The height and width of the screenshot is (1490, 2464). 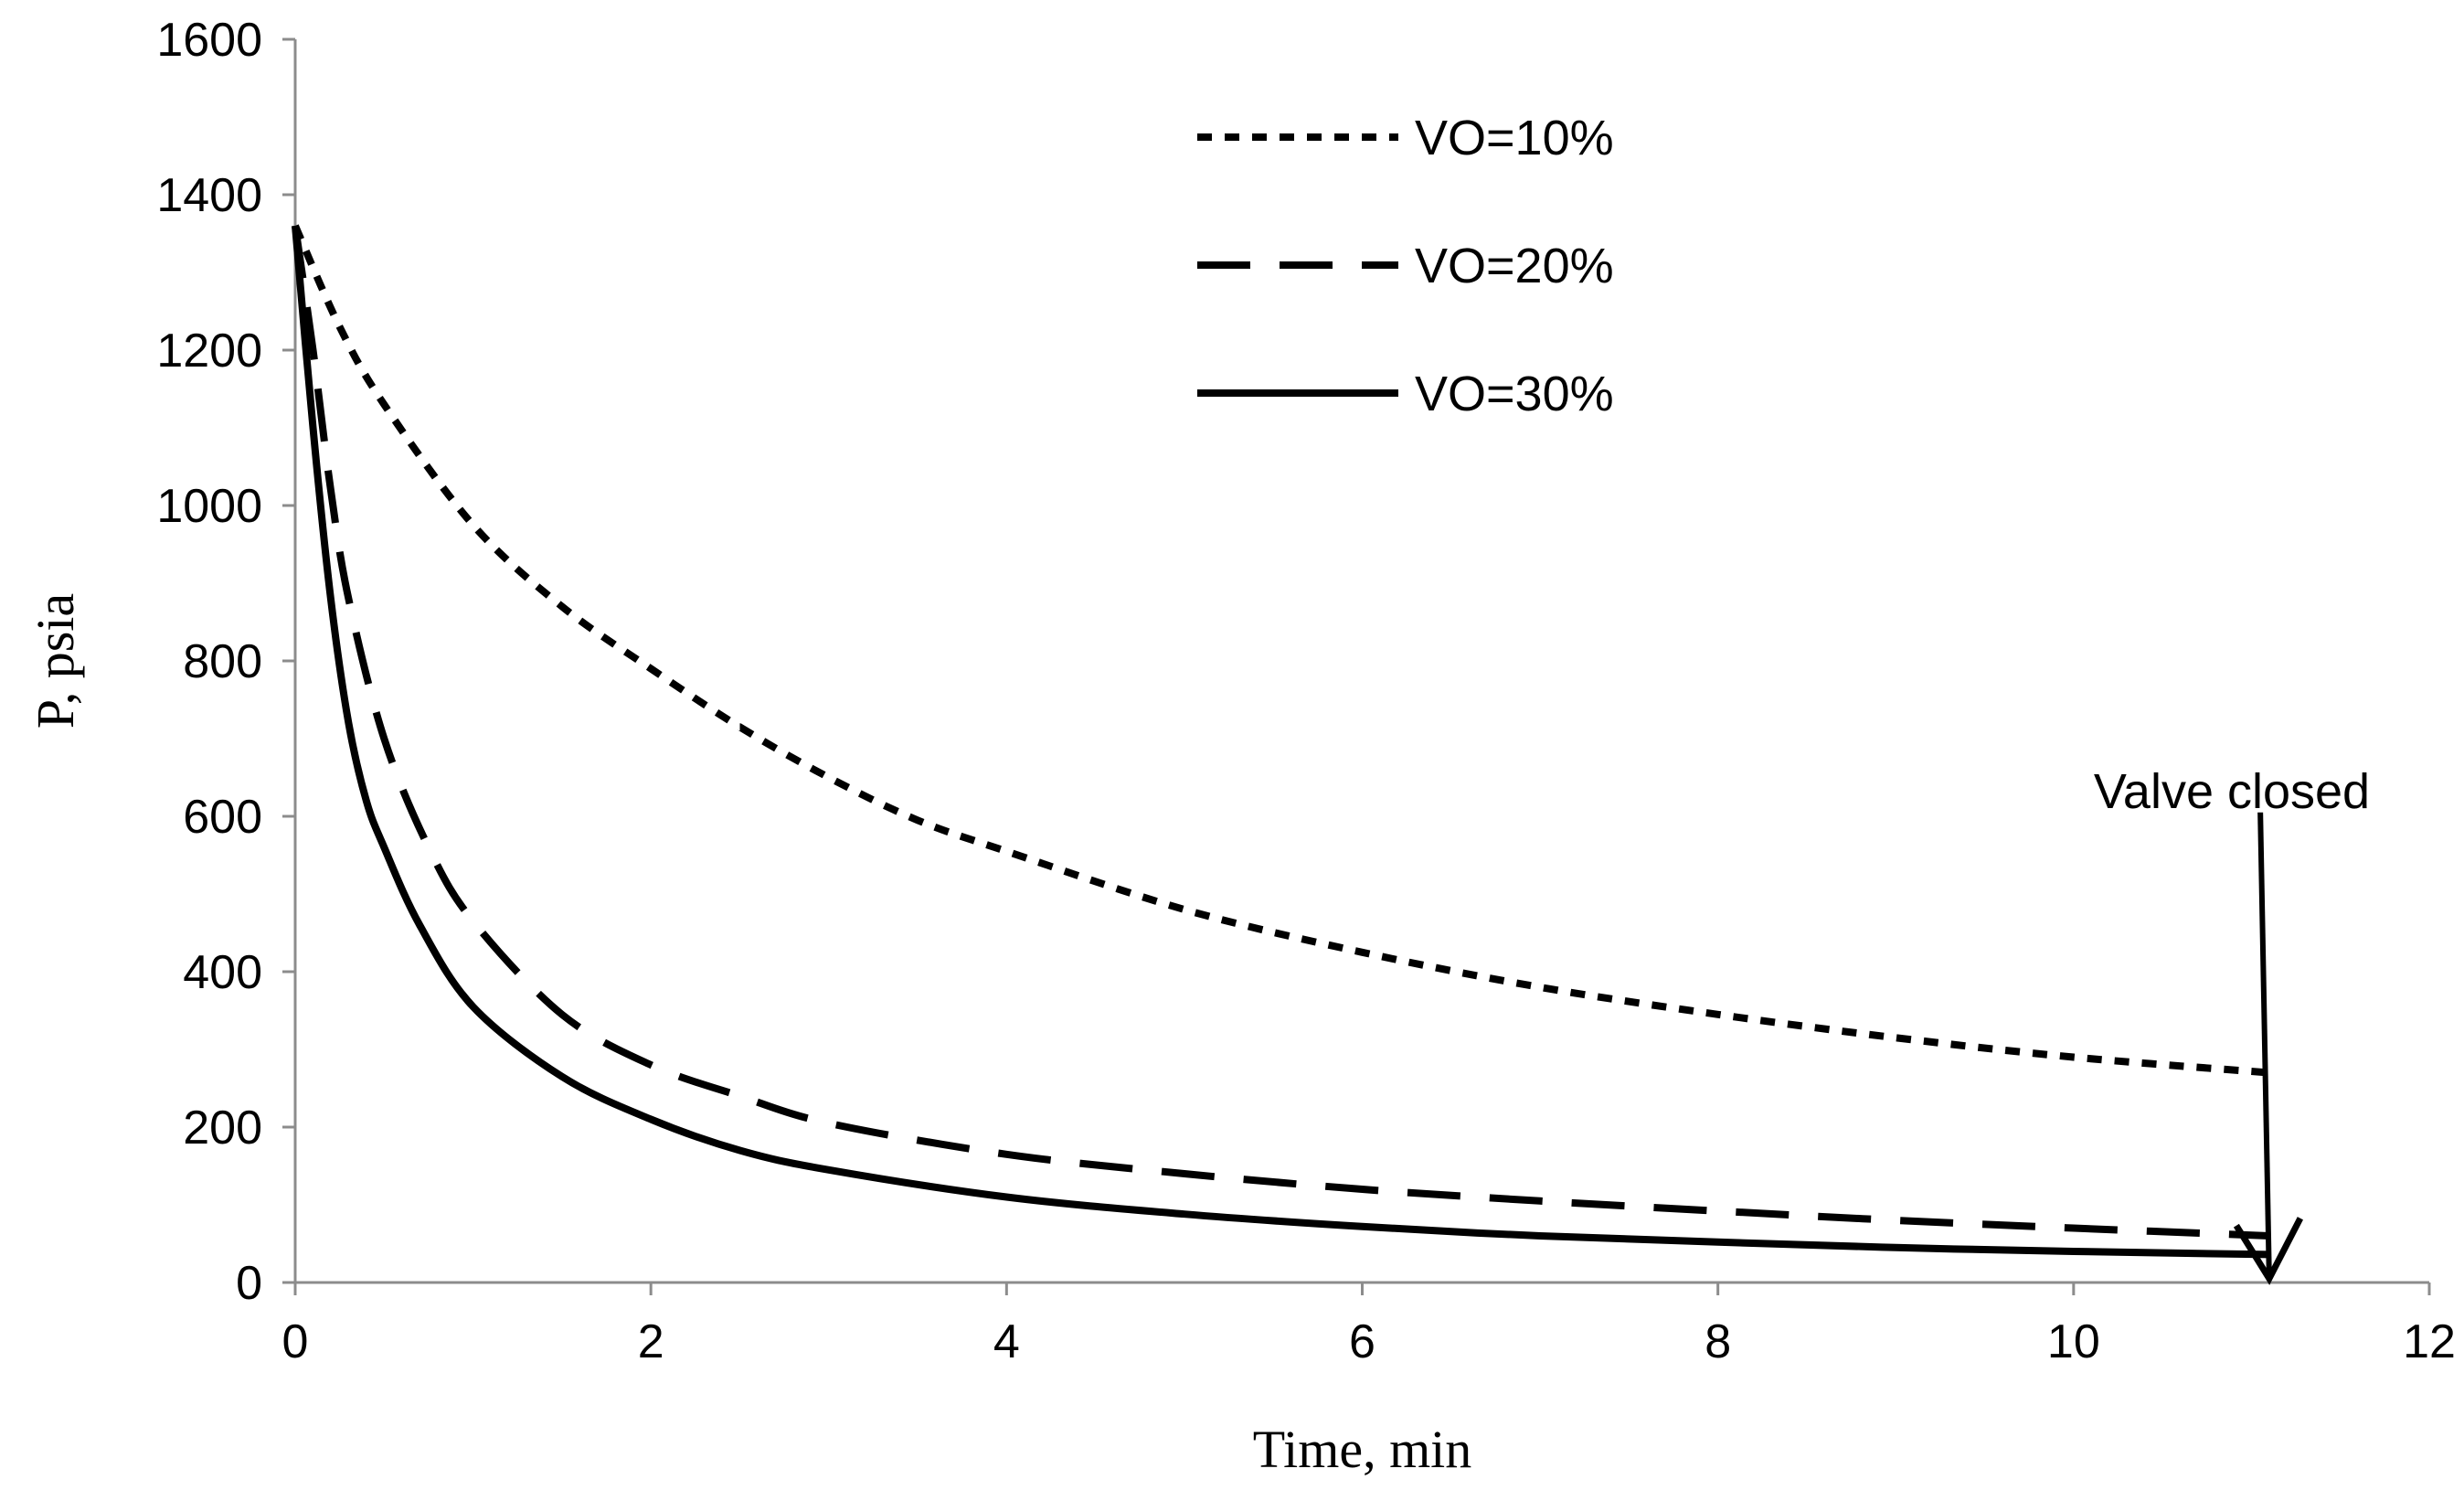 What do you see at coordinates (1514, 394) in the screenshot?
I see `legend-label: VO=30%` at bounding box center [1514, 394].